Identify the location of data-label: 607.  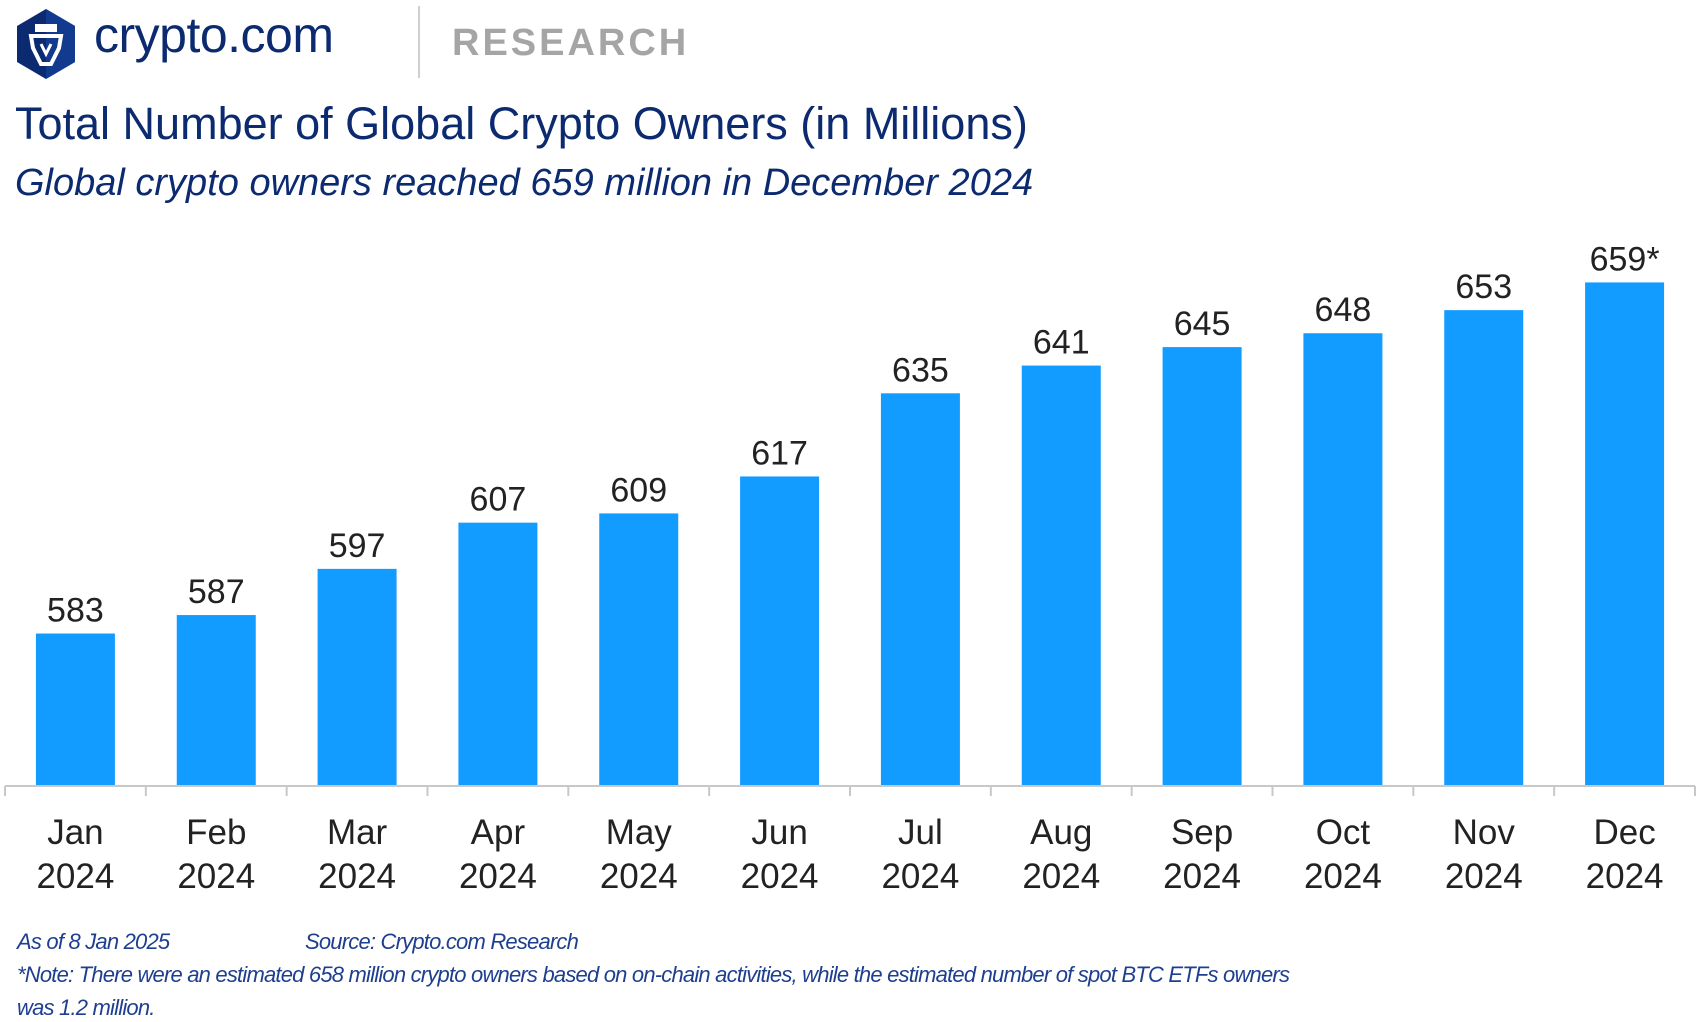
(498, 500).